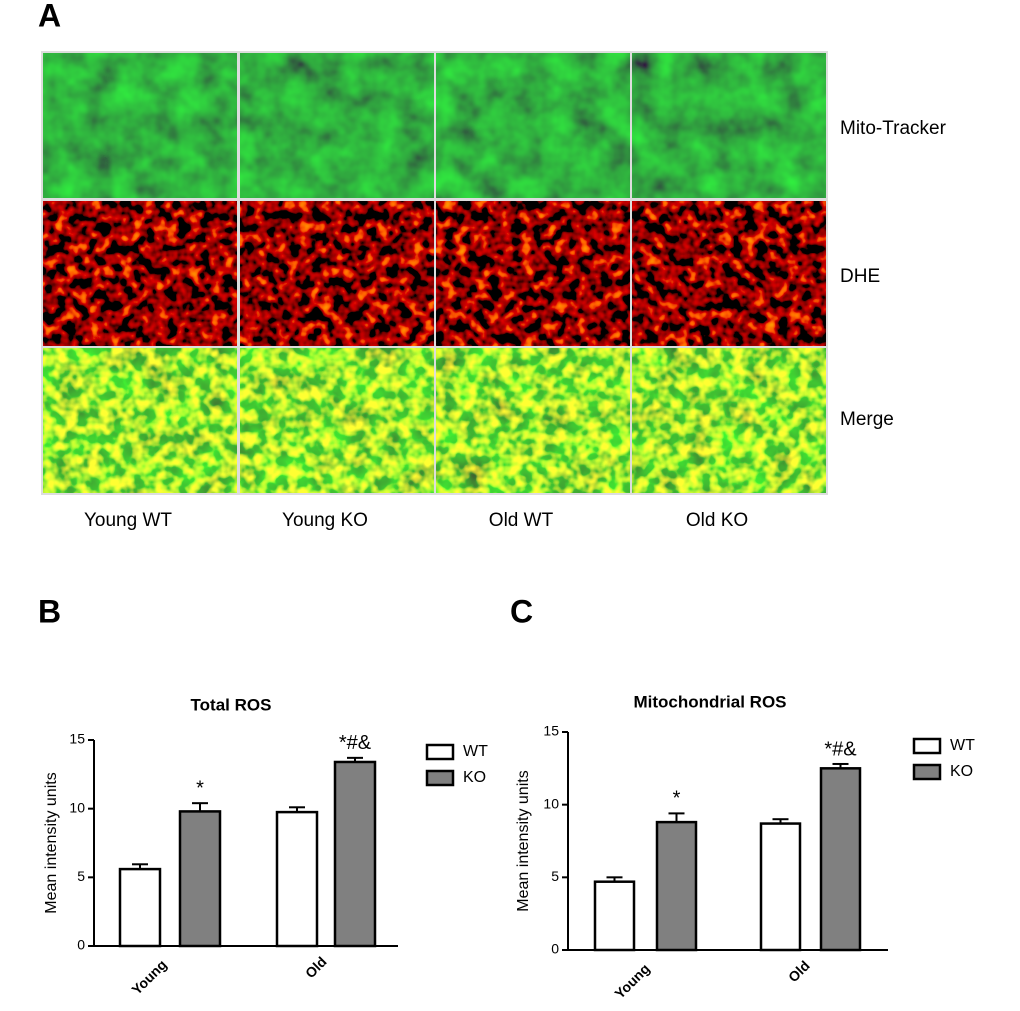 Image resolution: width=1020 pixels, height=1011 pixels. I want to click on panel-label: C, so click(521, 611).